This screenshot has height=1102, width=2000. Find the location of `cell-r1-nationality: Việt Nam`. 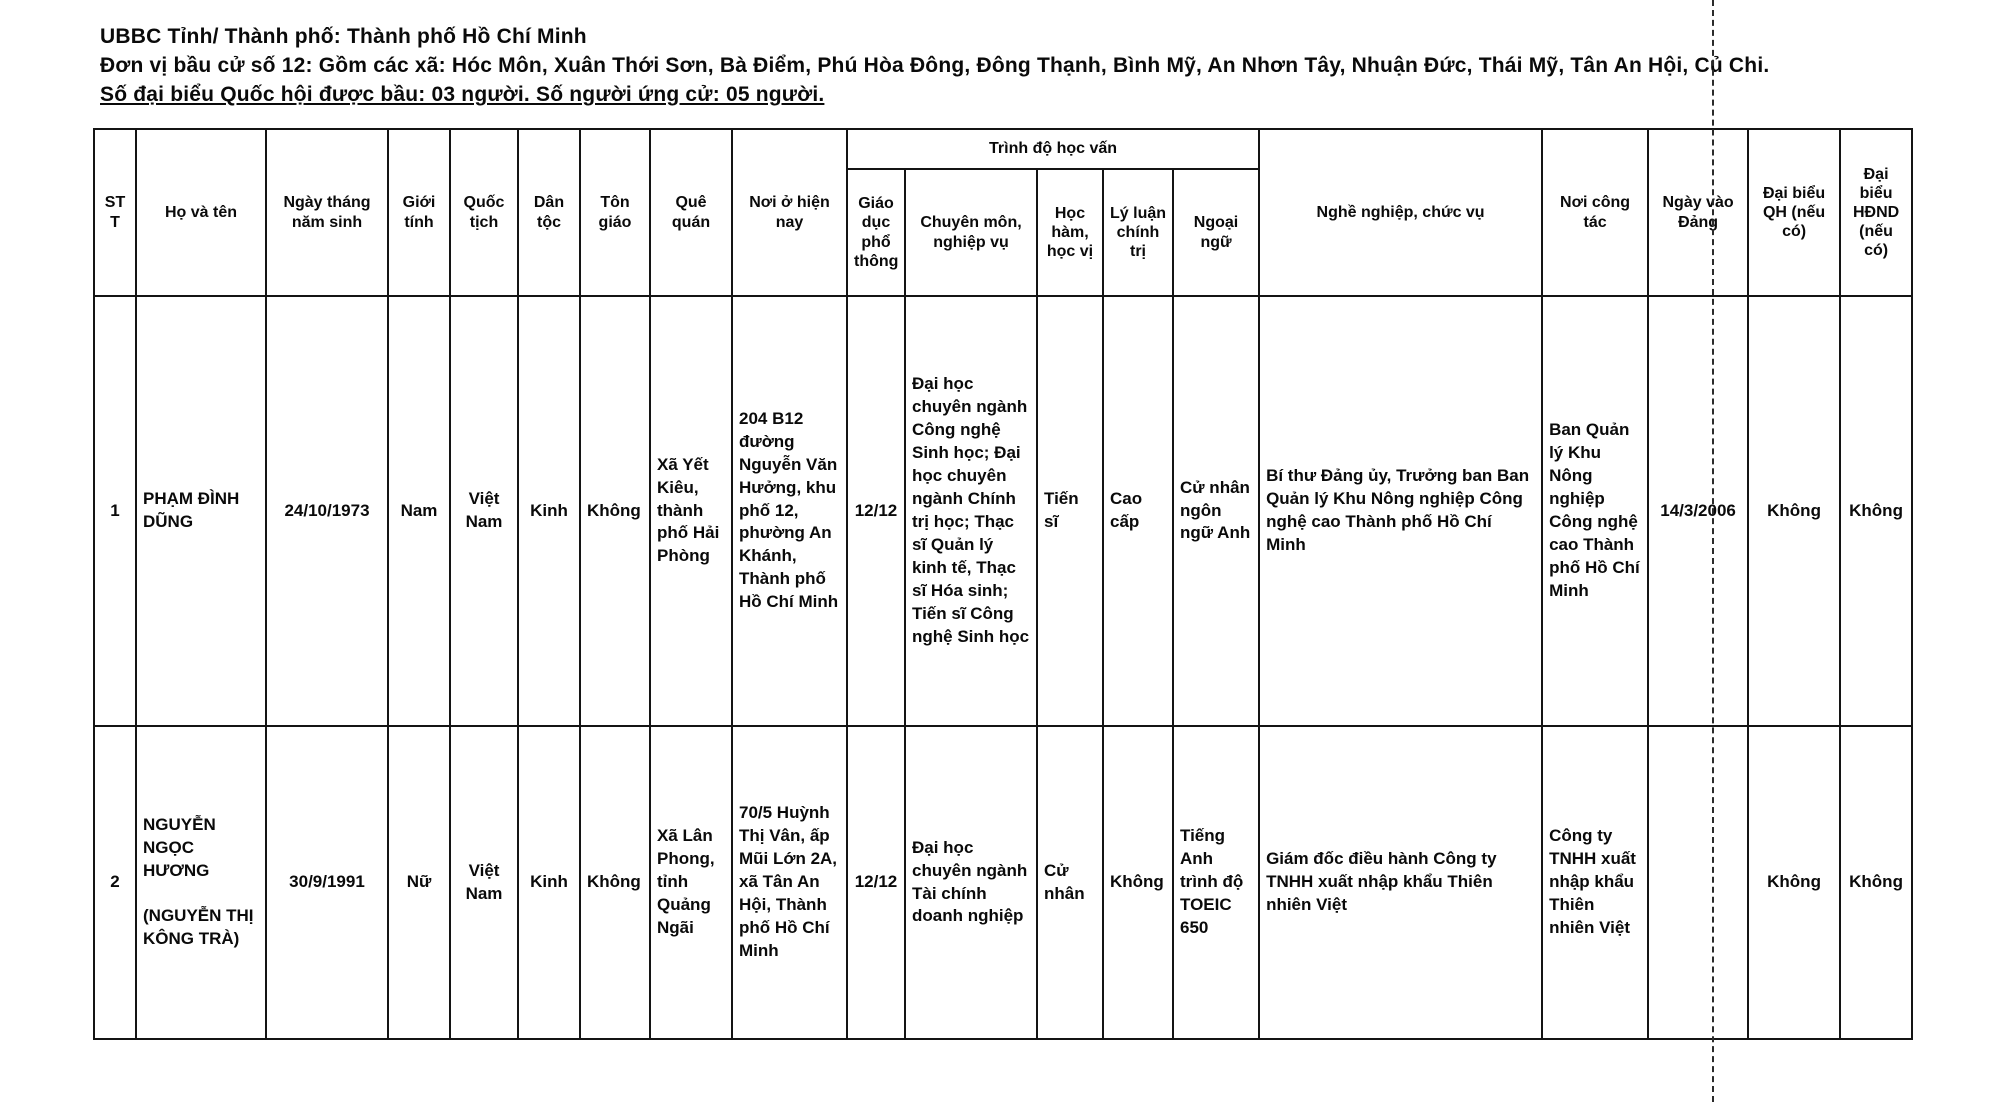

cell-r1-nationality: Việt Nam is located at coordinates (484, 511).